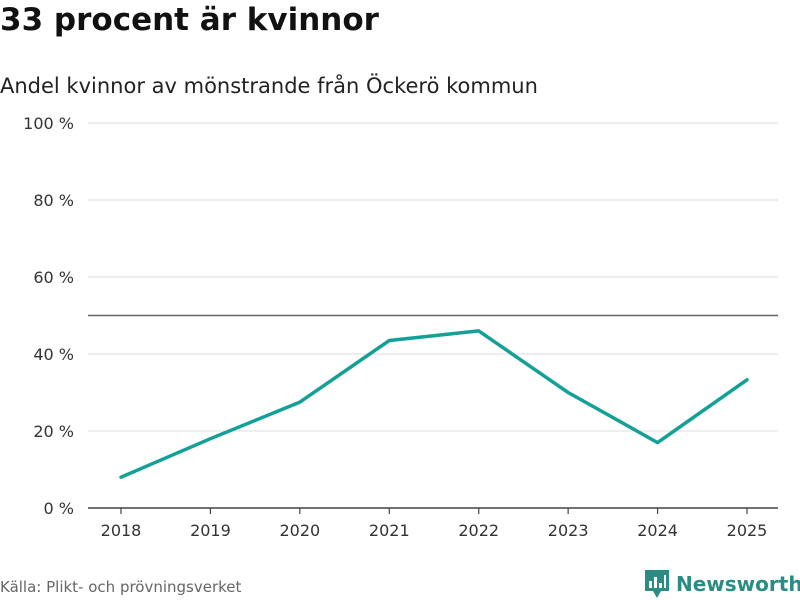  What do you see at coordinates (59, 508) in the screenshot?
I see `y-tick-label: 0 %` at bounding box center [59, 508].